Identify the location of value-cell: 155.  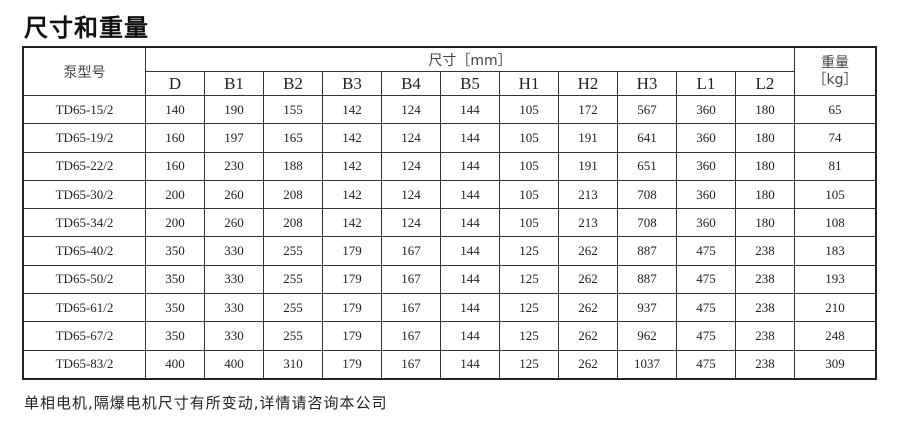
(293, 109).